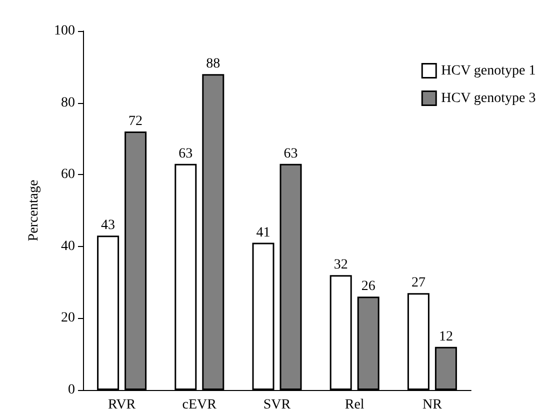 The width and height of the screenshot is (549, 420). What do you see at coordinates (418, 283) in the screenshot?
I see `data-label: 27` at bounding box center [418, 283].